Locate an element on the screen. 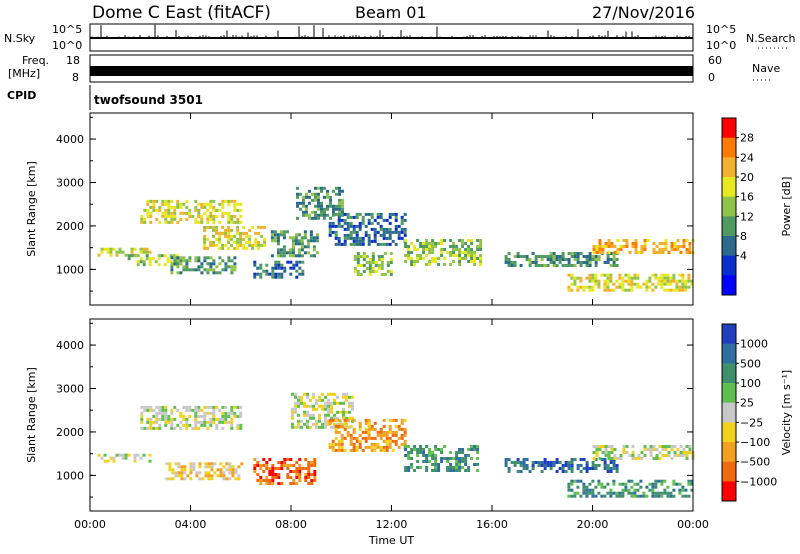  freq-tick-bottom: 8 is located at coordinates (75, 77).